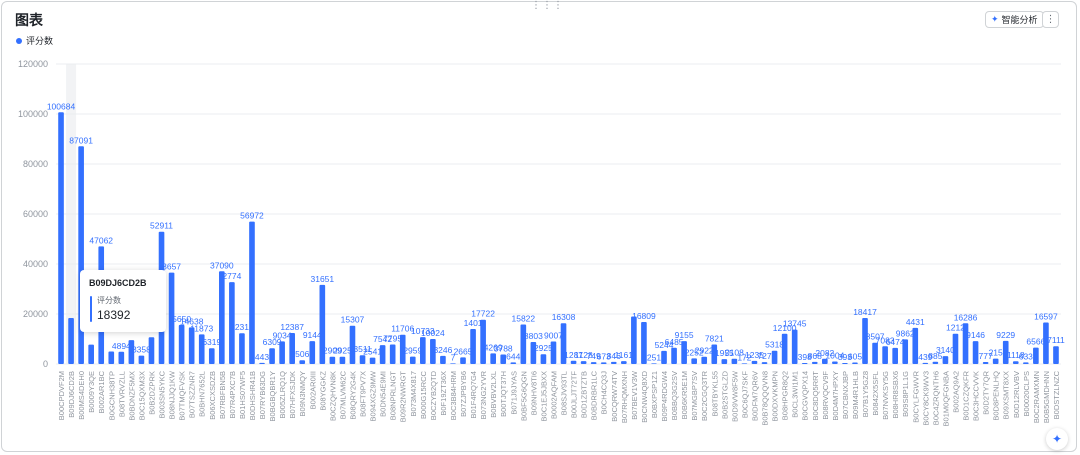 Image resolution: width=1080 pixels, height=455 pixels. Describe the element at coordinates (684, 335) in the screenshot. I see `data-label: 9155` at that location.